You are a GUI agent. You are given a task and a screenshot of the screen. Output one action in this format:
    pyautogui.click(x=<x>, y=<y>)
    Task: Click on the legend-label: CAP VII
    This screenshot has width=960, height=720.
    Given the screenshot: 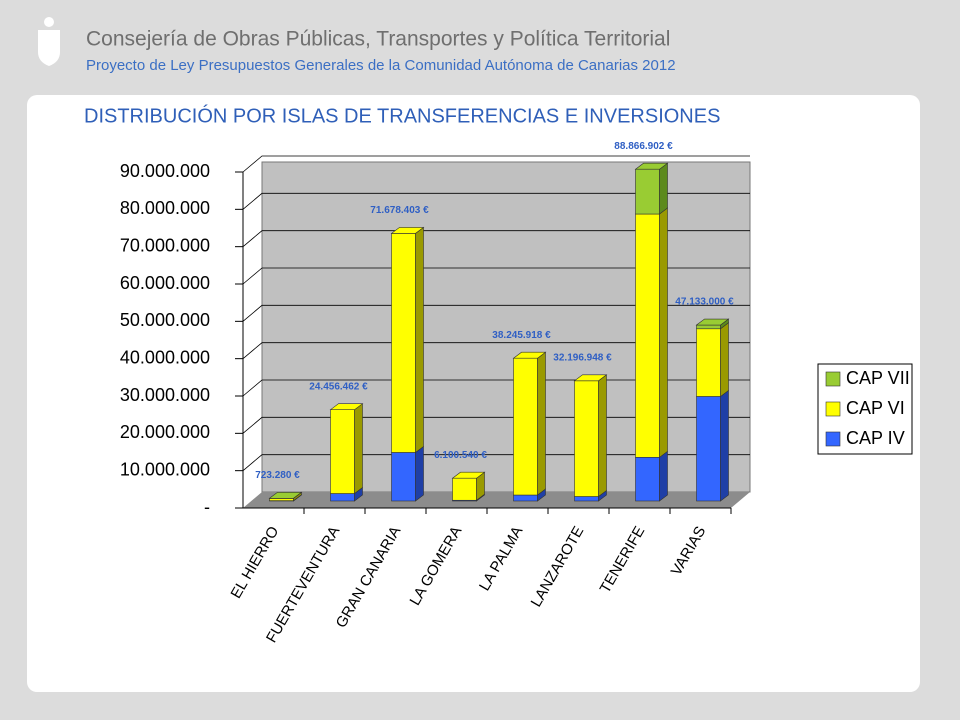 What is the action you would take?
    pyautogui.click(x=878, y=378)
    